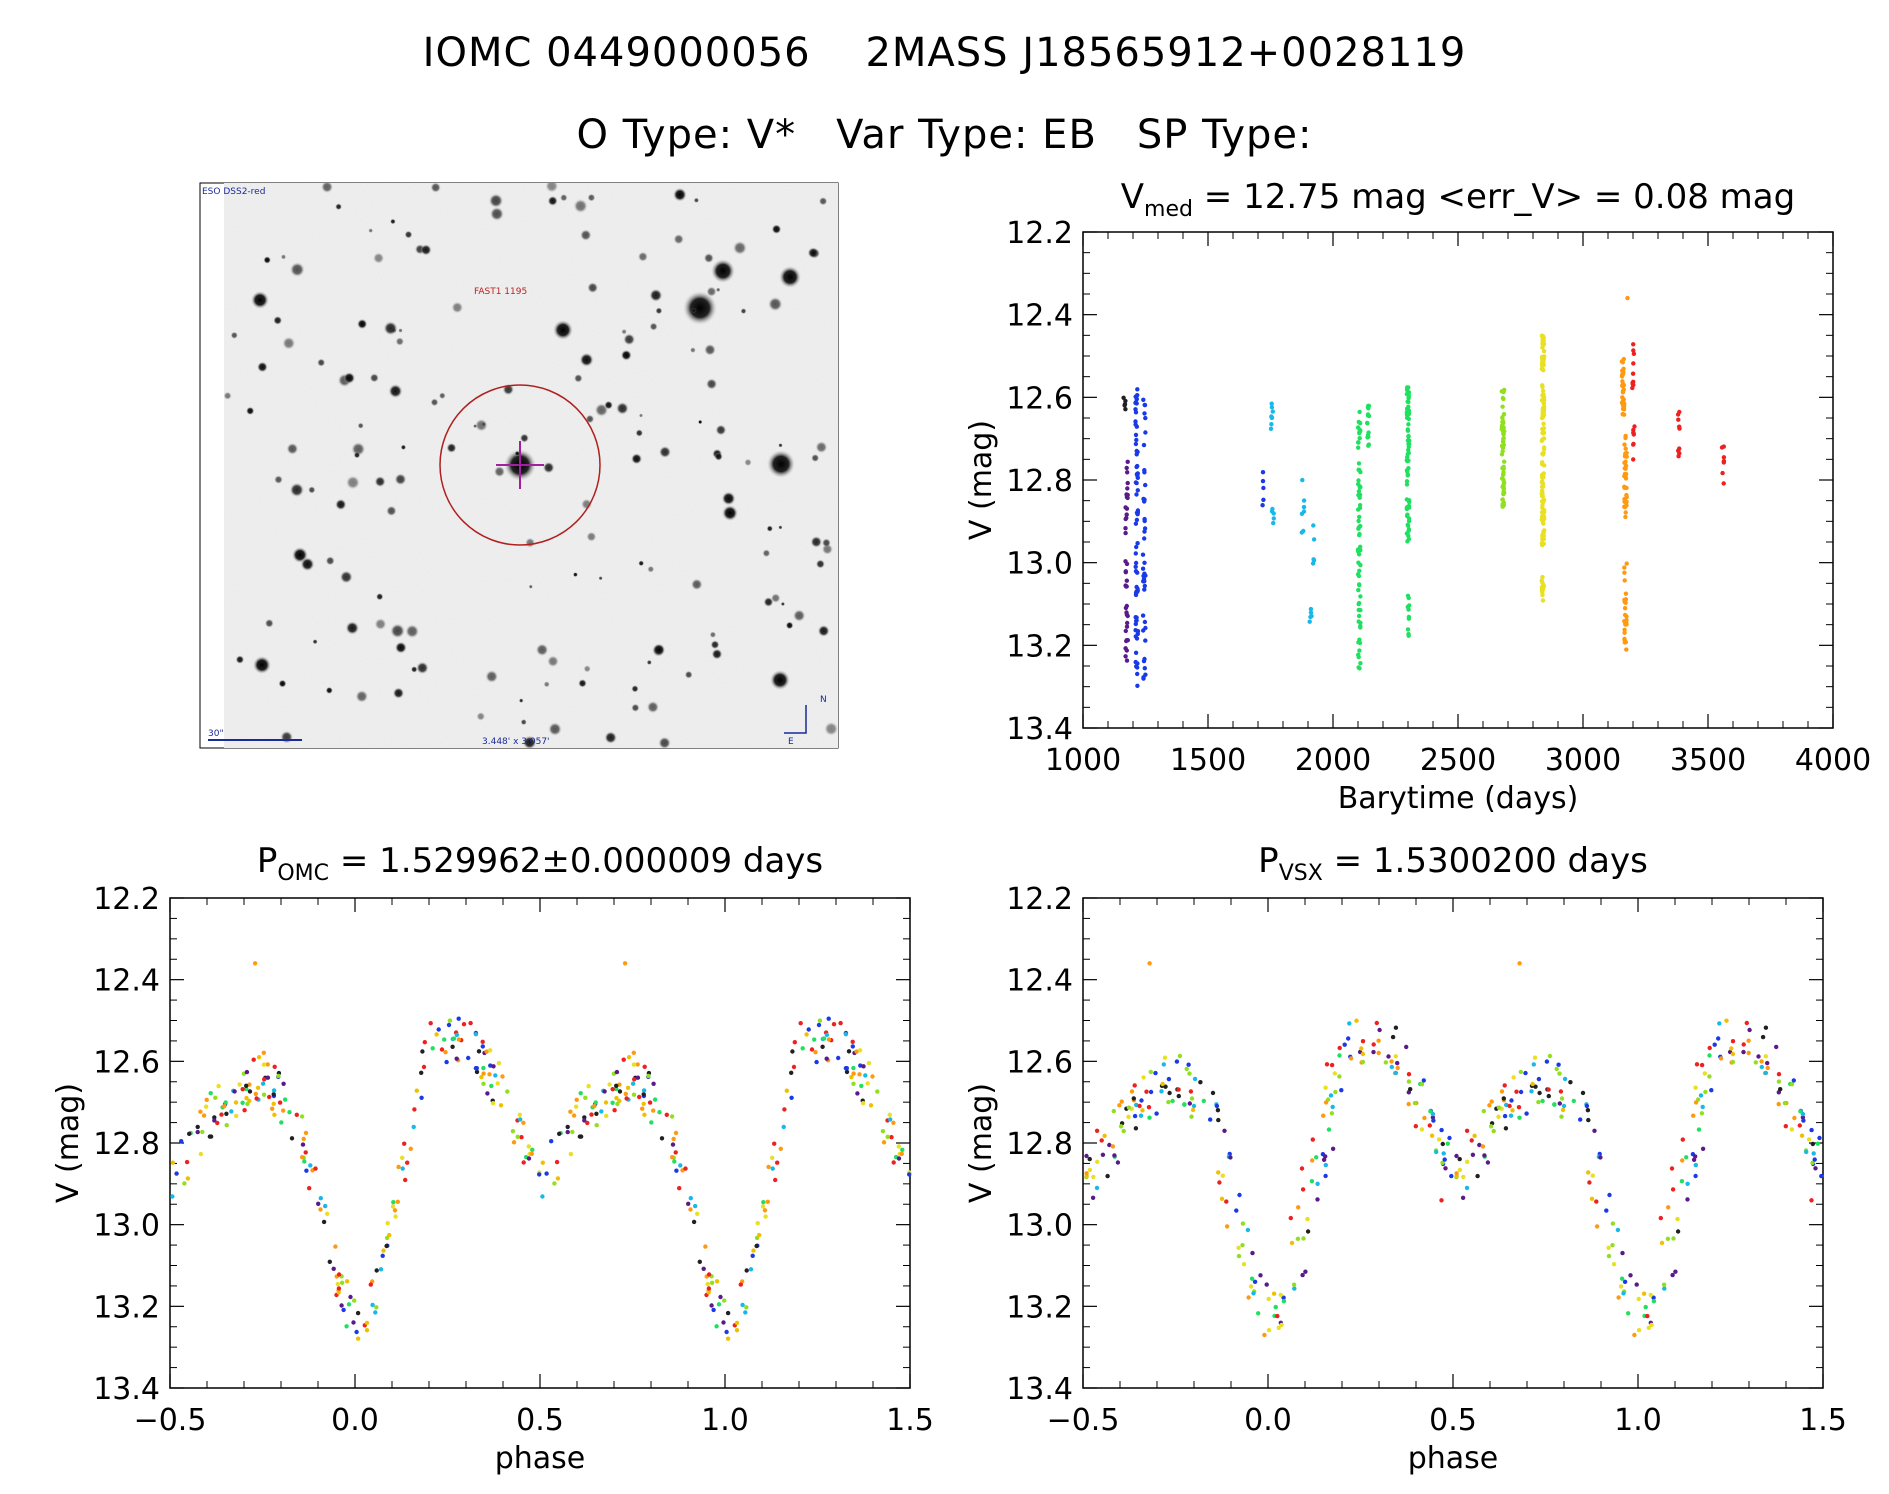 This screenshot has height=1494, width=1889. I want to click on title-main: P, so click(1268, 861).